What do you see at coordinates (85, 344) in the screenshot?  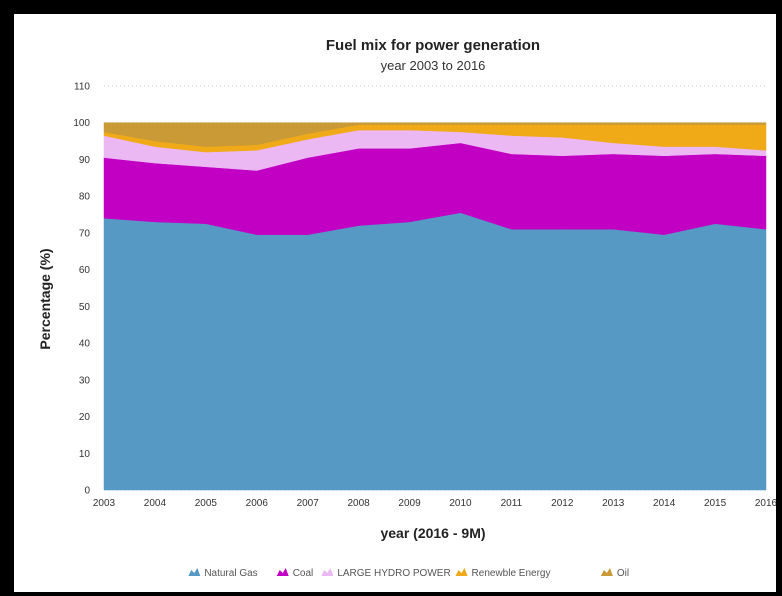 I see `y-tick-label: 40` at bounding box center [85, 344].